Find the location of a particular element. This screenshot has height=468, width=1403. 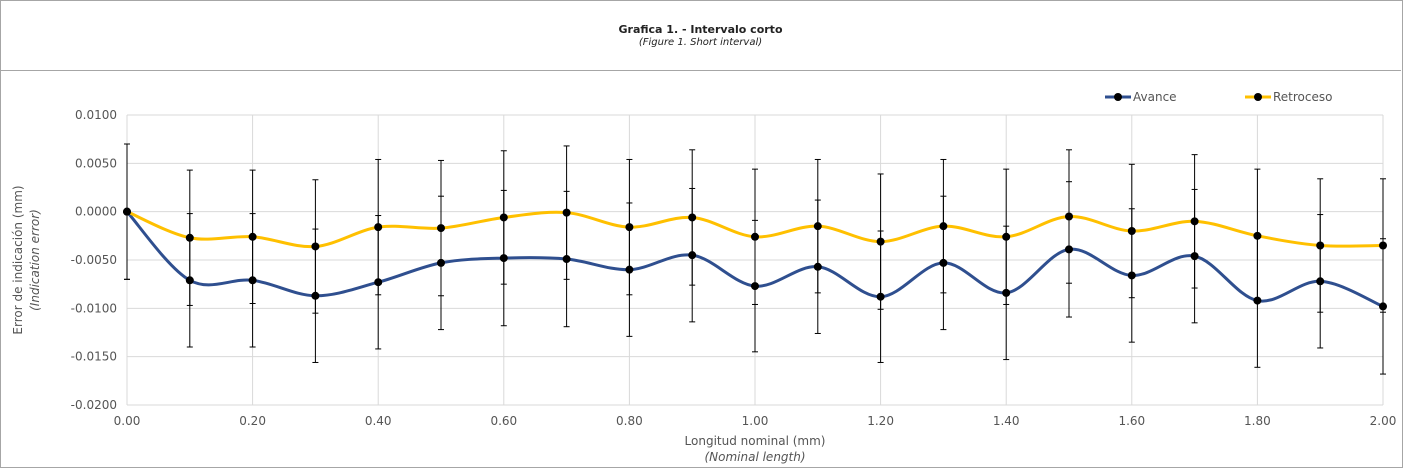

y-tick-label: -0.0050 is located at coordinates (94, 260).